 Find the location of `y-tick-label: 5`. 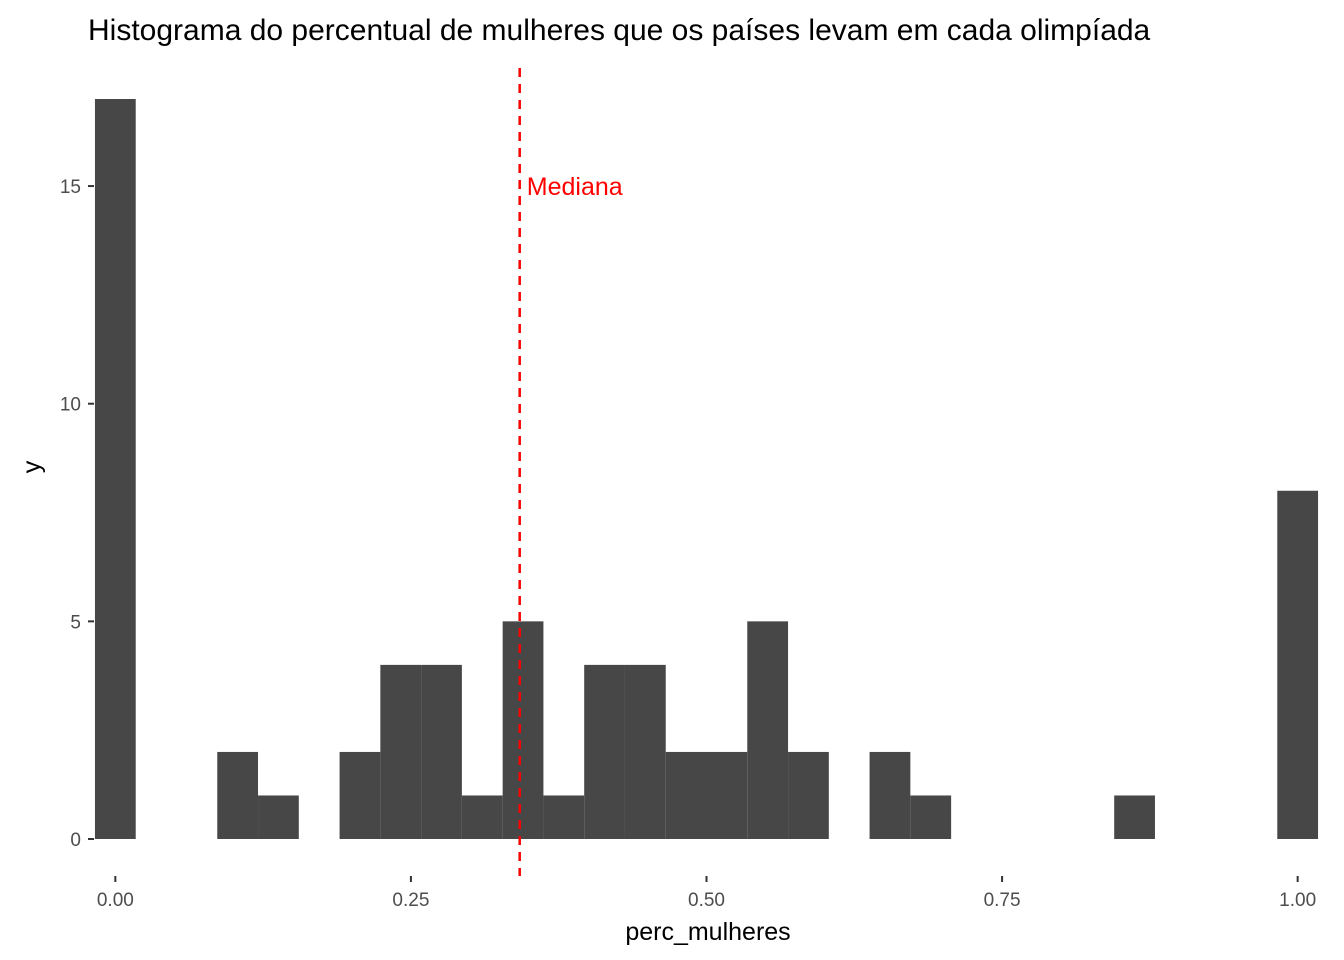

y-tick-label: 5 is located at coordinates (75, 622).